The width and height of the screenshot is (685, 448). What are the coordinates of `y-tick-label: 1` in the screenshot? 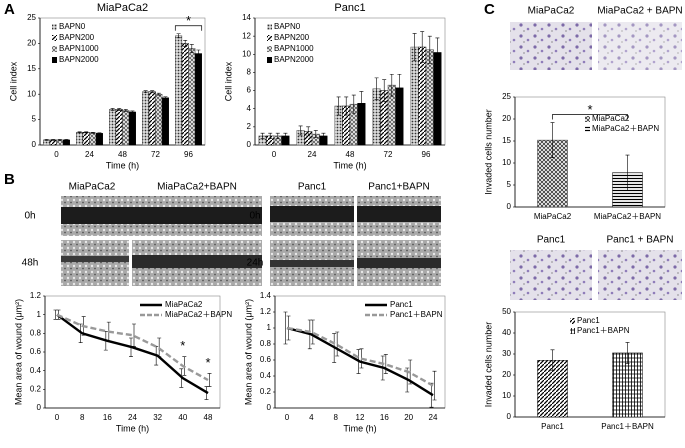 It's located at (269, 327).